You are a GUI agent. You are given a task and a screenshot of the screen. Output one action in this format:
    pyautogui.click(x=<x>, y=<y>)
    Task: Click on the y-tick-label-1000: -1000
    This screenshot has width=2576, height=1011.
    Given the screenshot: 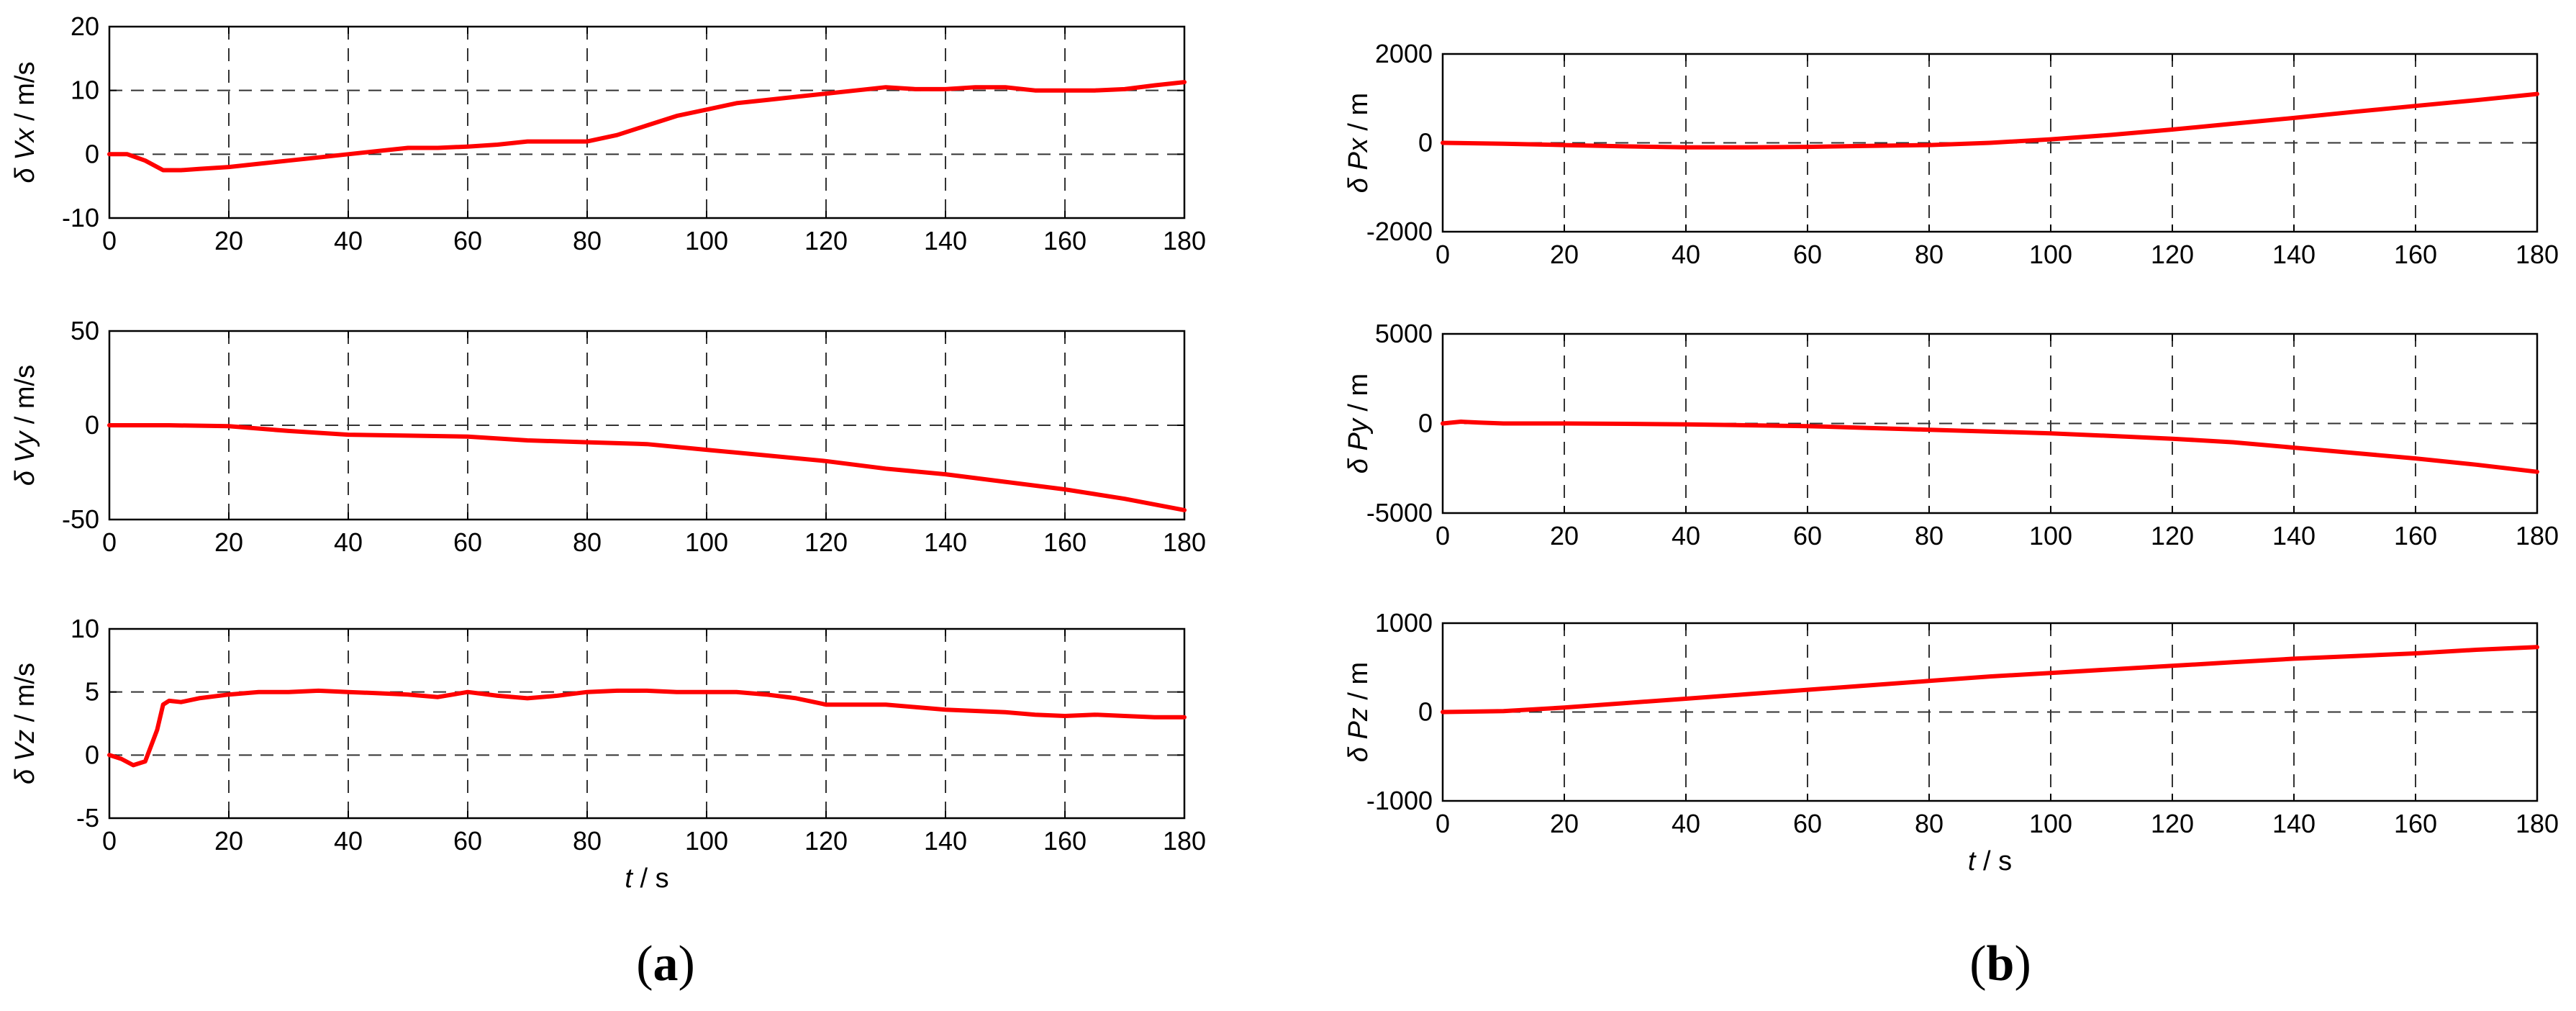 What is the action you would take?
    pyautogui.click(x=1399, y=800)
    